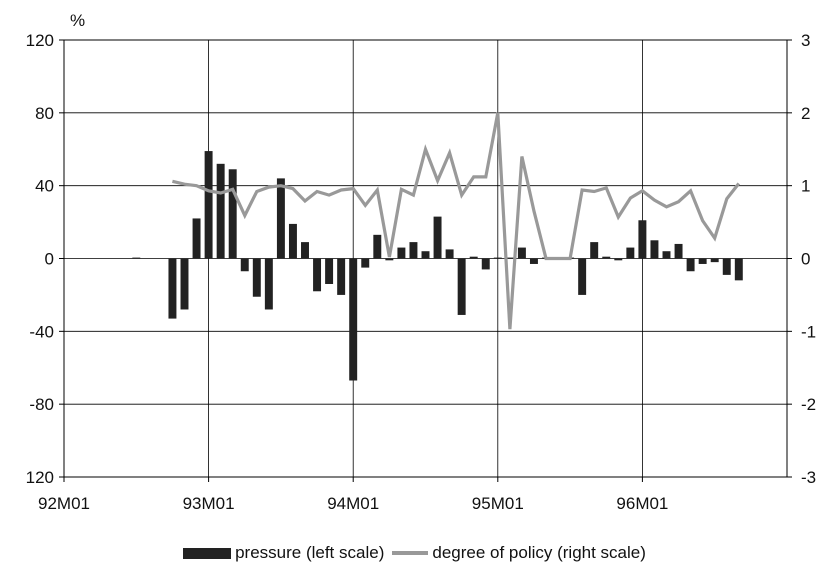 This screenshot has height=577, width=829. What do you see at coordinates (805, 40) in the screenshot?
I see `right-tick-label: 3` at bounding box center [805, 40].